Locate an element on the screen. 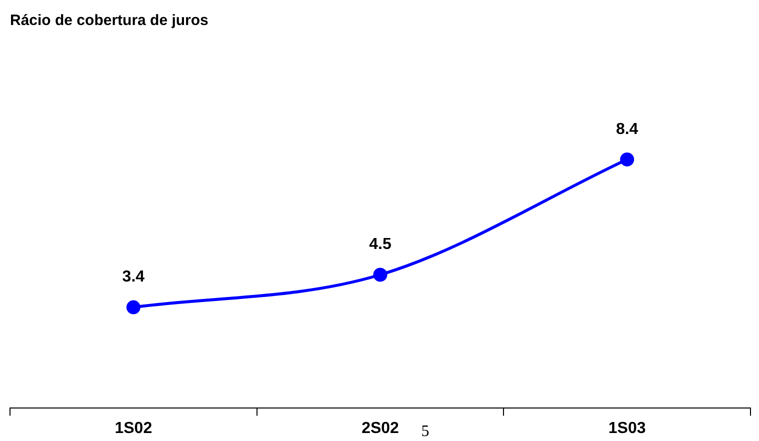  x-tick-label: 2S02 is located at coordinates (381, 428).